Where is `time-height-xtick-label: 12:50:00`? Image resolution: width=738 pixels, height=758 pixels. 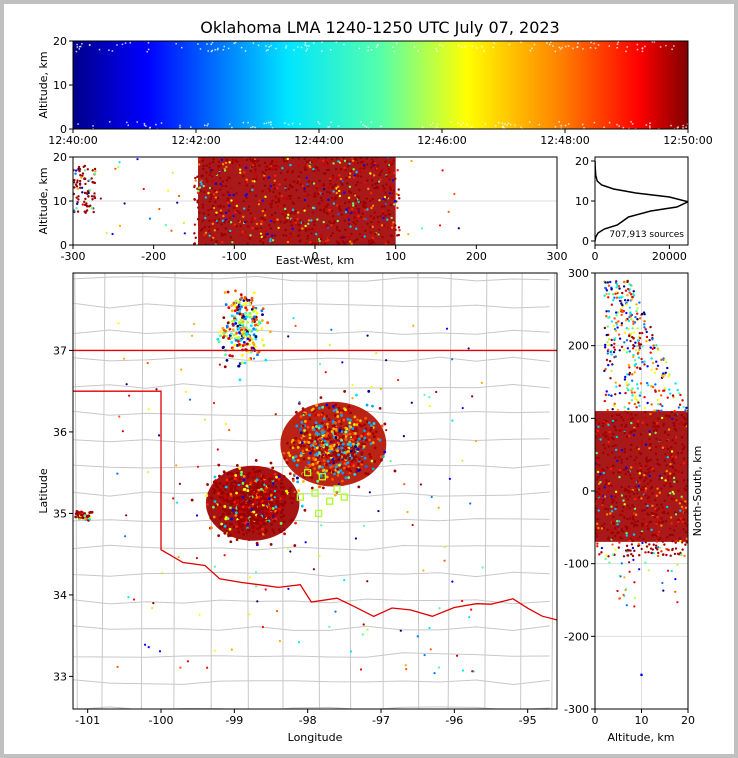
time-height-xtick-label: 12:50:00 is located at coordinates (687, 140).